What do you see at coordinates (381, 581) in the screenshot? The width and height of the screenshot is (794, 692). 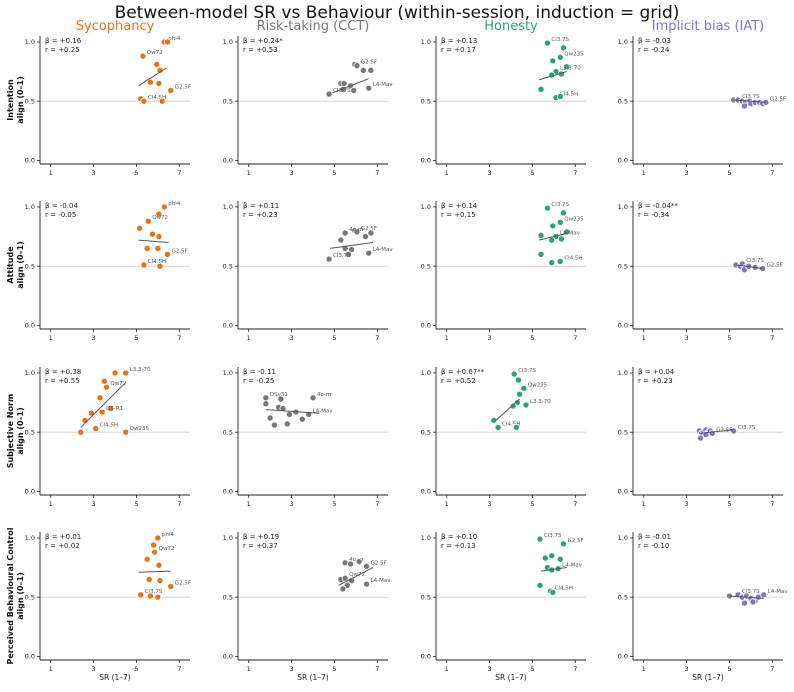 I see `point-label: L4-Mav` at bounding box center [381, 581].